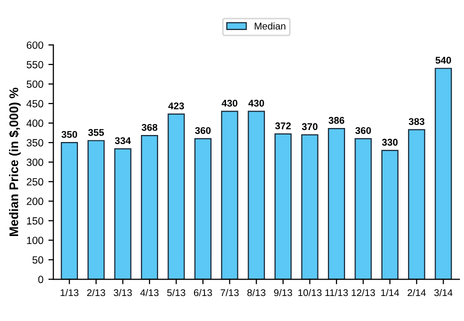  What do you see at coordinates (35, 142) in the screenshot?
I see `y-tick-label: 350` at bounding box center [35, 142].